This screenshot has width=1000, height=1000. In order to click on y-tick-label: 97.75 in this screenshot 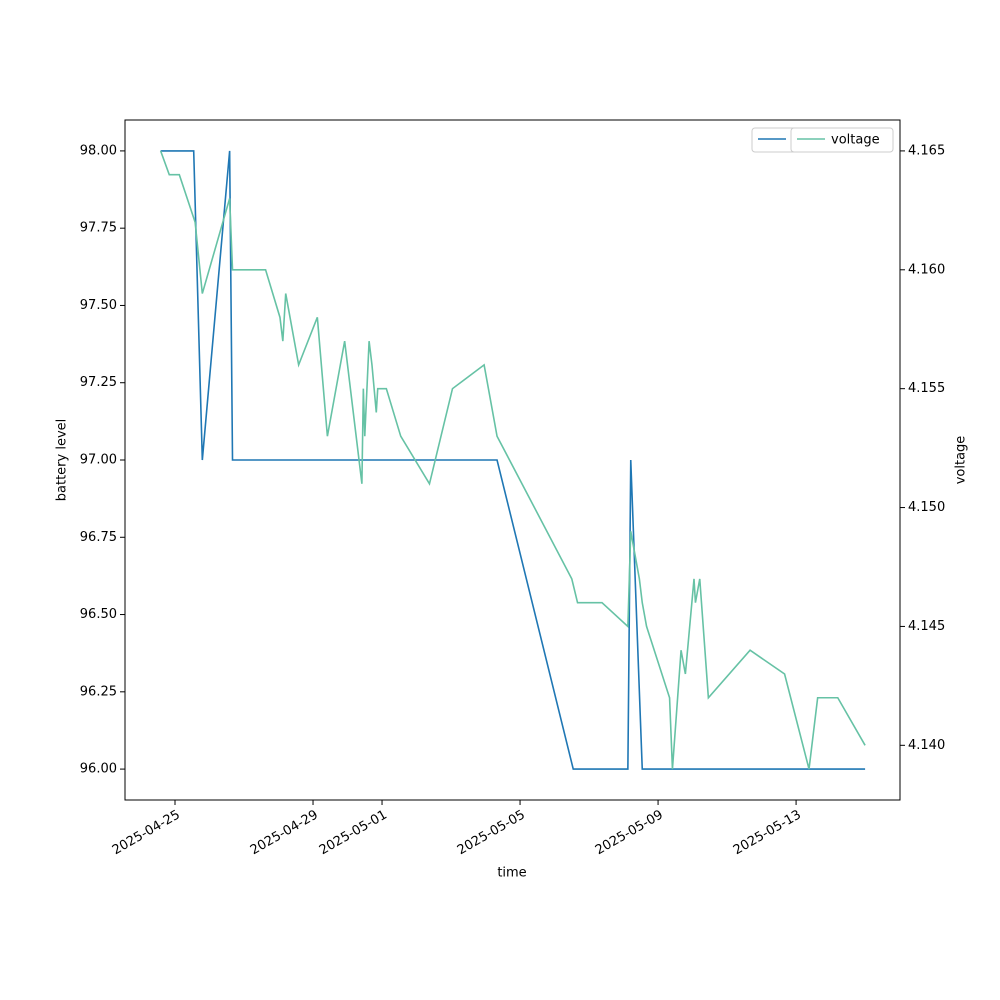, I will do `click(98, 228)`.